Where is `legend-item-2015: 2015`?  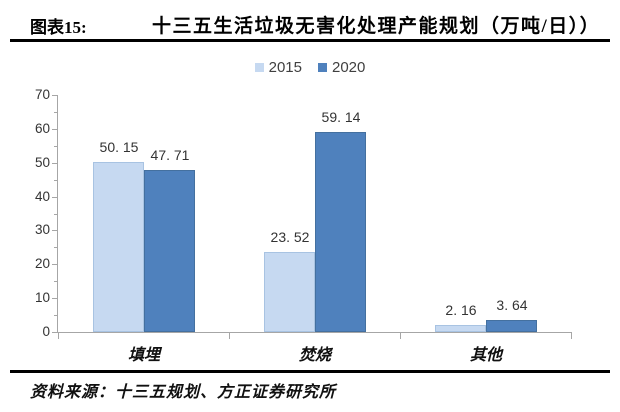
legend-item-2015: 2015 is located at coordinates (278, 67).